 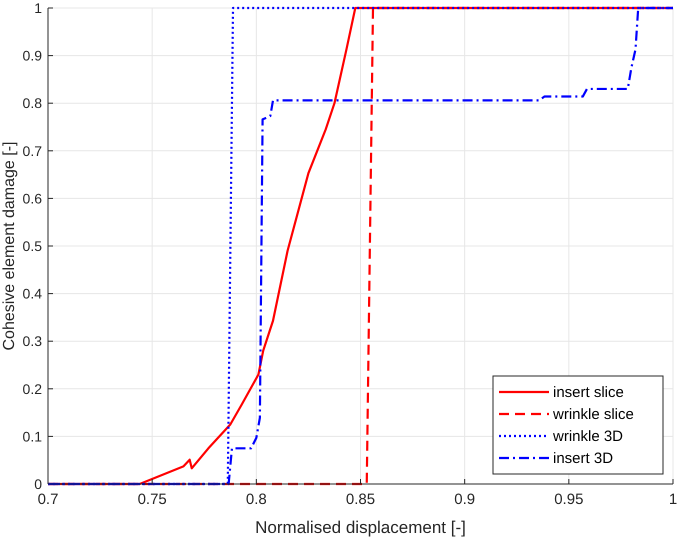 I want to click on y-tick-label: 0.1, so click(x=32, y=436).